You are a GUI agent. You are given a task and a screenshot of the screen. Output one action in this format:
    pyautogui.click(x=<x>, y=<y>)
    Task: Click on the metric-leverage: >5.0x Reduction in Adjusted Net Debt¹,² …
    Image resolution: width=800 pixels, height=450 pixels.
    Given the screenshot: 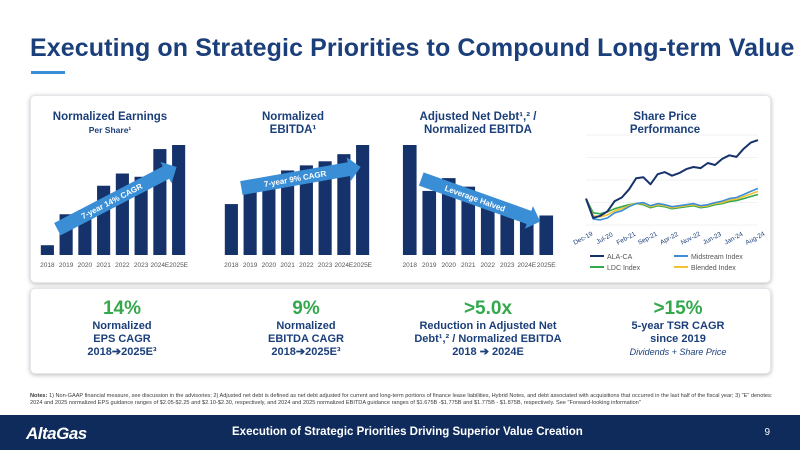 What is the action you would take?
    pyautogui.click(x=488, y=328)
    